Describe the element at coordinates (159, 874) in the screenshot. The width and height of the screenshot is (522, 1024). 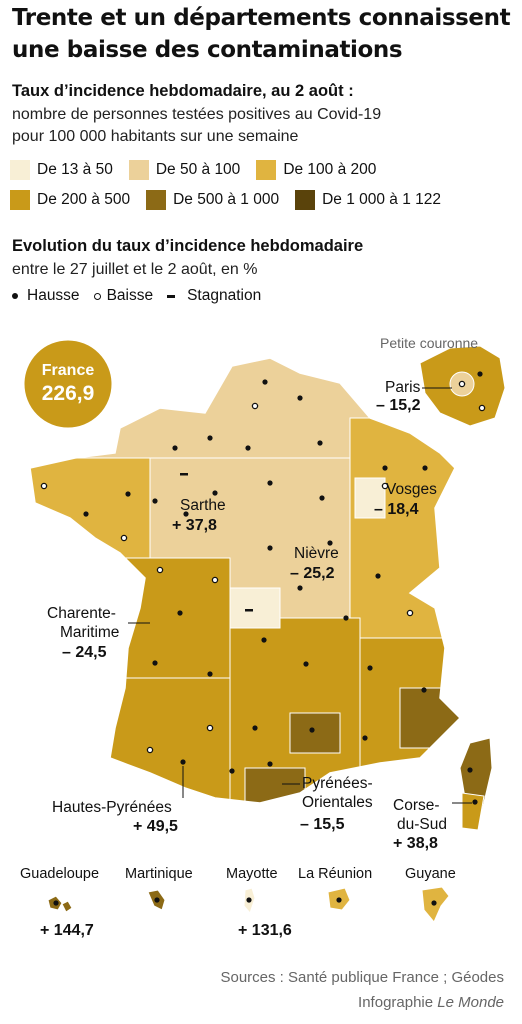
I see `overseas-label-martinique: Martinique` at that location.